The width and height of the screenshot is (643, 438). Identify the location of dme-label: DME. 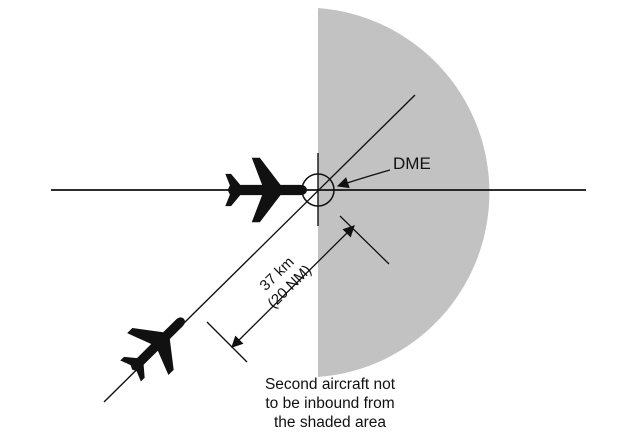
(412, 163).